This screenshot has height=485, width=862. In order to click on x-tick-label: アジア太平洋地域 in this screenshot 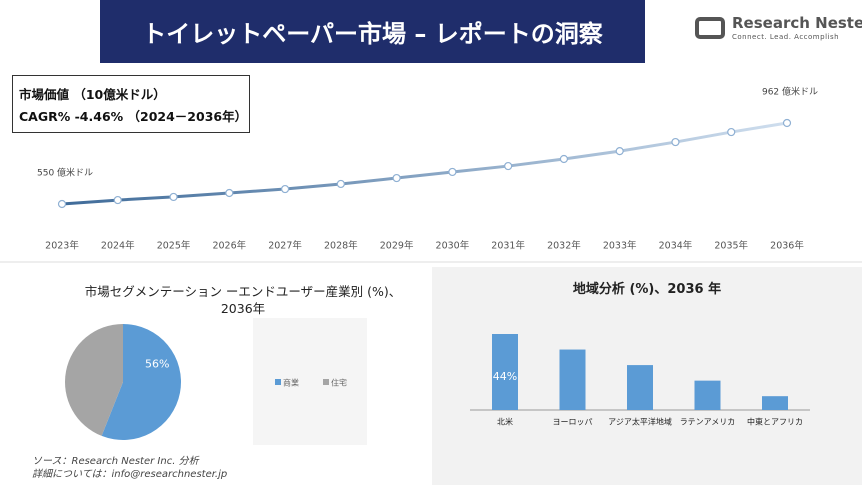, I will do `click(640, 422)`.